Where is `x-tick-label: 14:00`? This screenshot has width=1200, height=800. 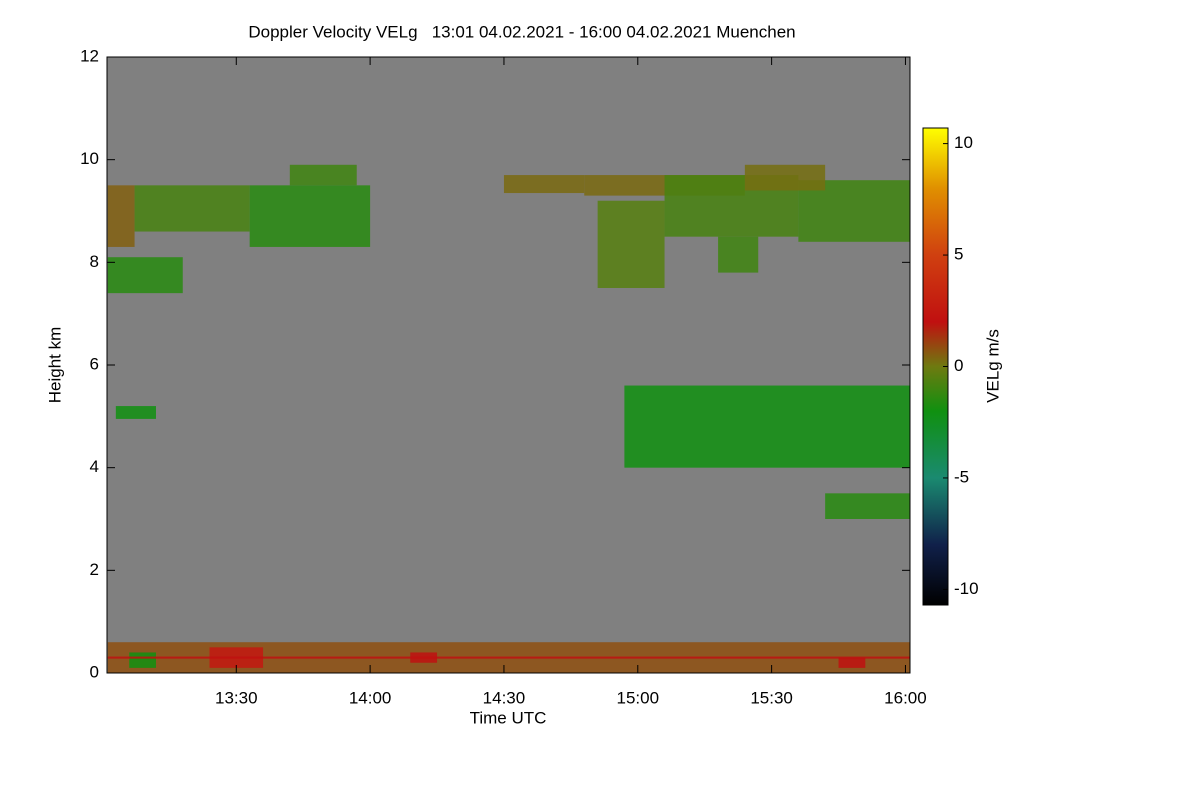
x-tick-label: 14:00 is located at coordinates (370, 697).